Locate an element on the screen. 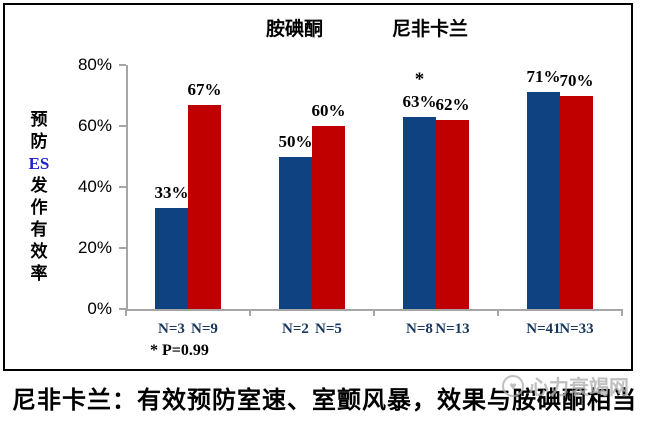 This screenshot has height=422, width=647. y-axis-title-char: 防 is located at coordinates (39, 141).